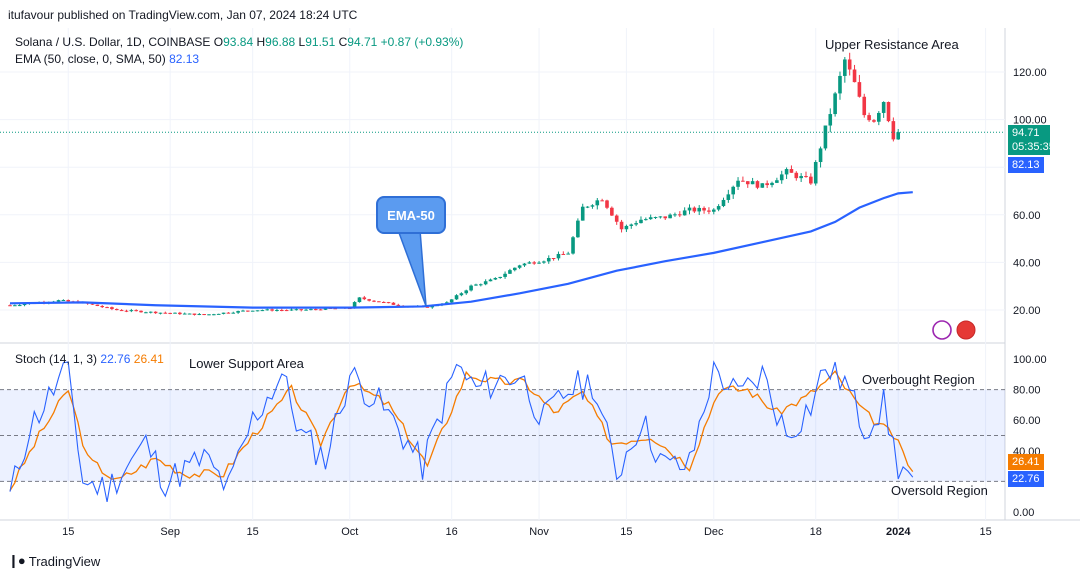 The width and height of the screenshot is (1080, 579). What do you see at coordinates (89, 359) in the screenshot?
I see `stoch-legend: Stoch (14, 1, 3) 22.76 26.41` at bounding box center [89, 359].